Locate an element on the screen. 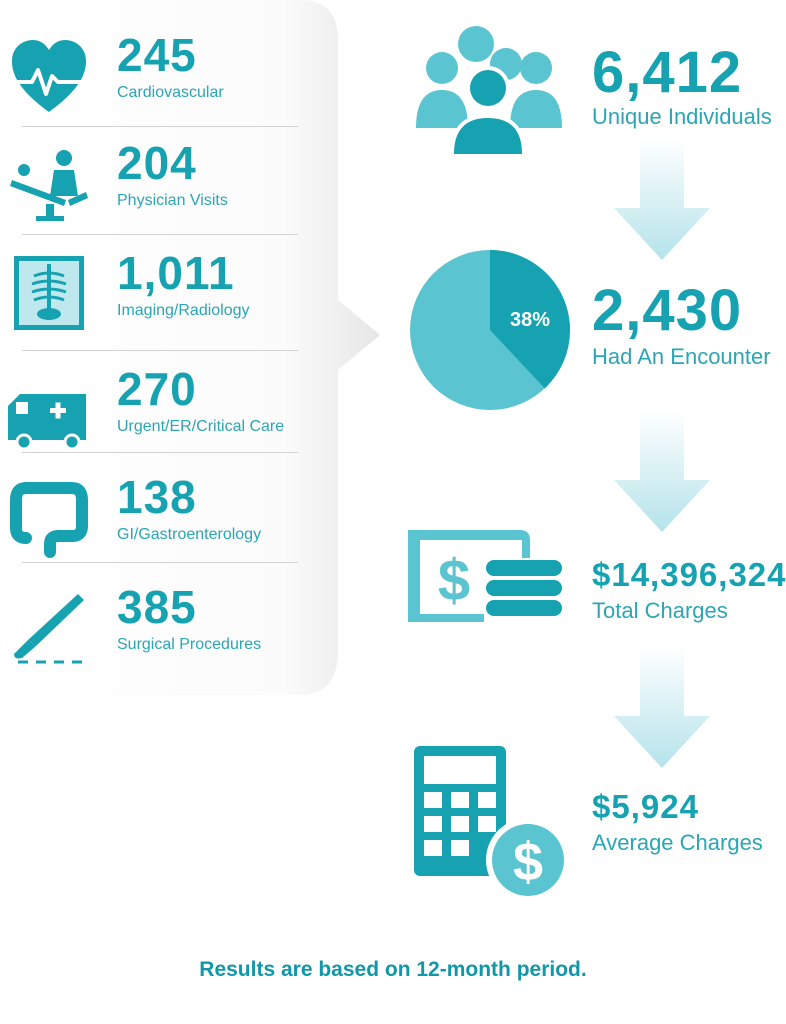 This screenshot has width=786, height=1024. category-value: 1,011 is located at coordinates (176, 273).